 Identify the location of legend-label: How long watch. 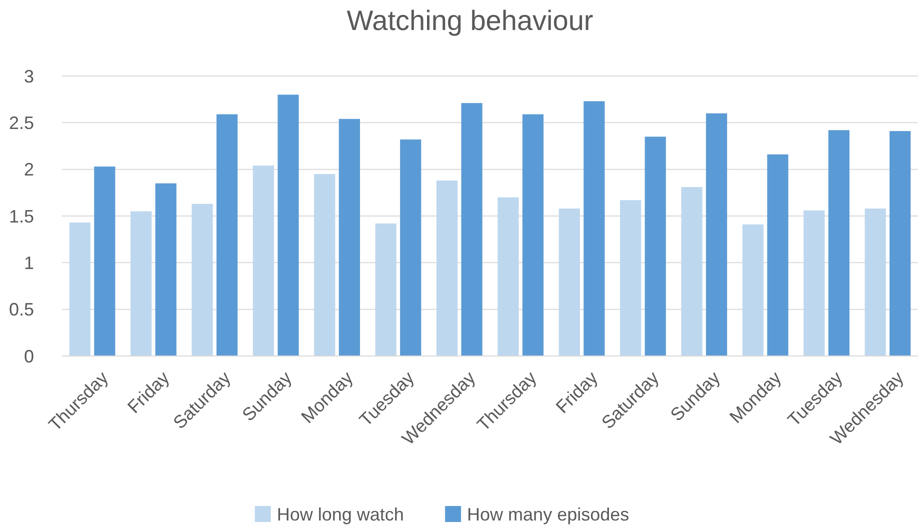
(340, 514).